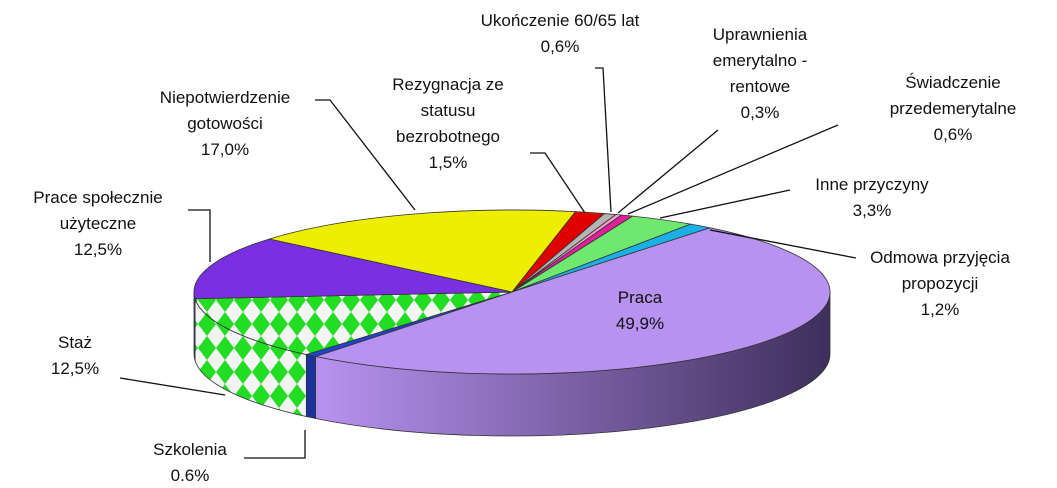  What do you see at coordinates (75, 342) in the screenshot?
I see `category-label: Staż` at bounding box center [75, 342].